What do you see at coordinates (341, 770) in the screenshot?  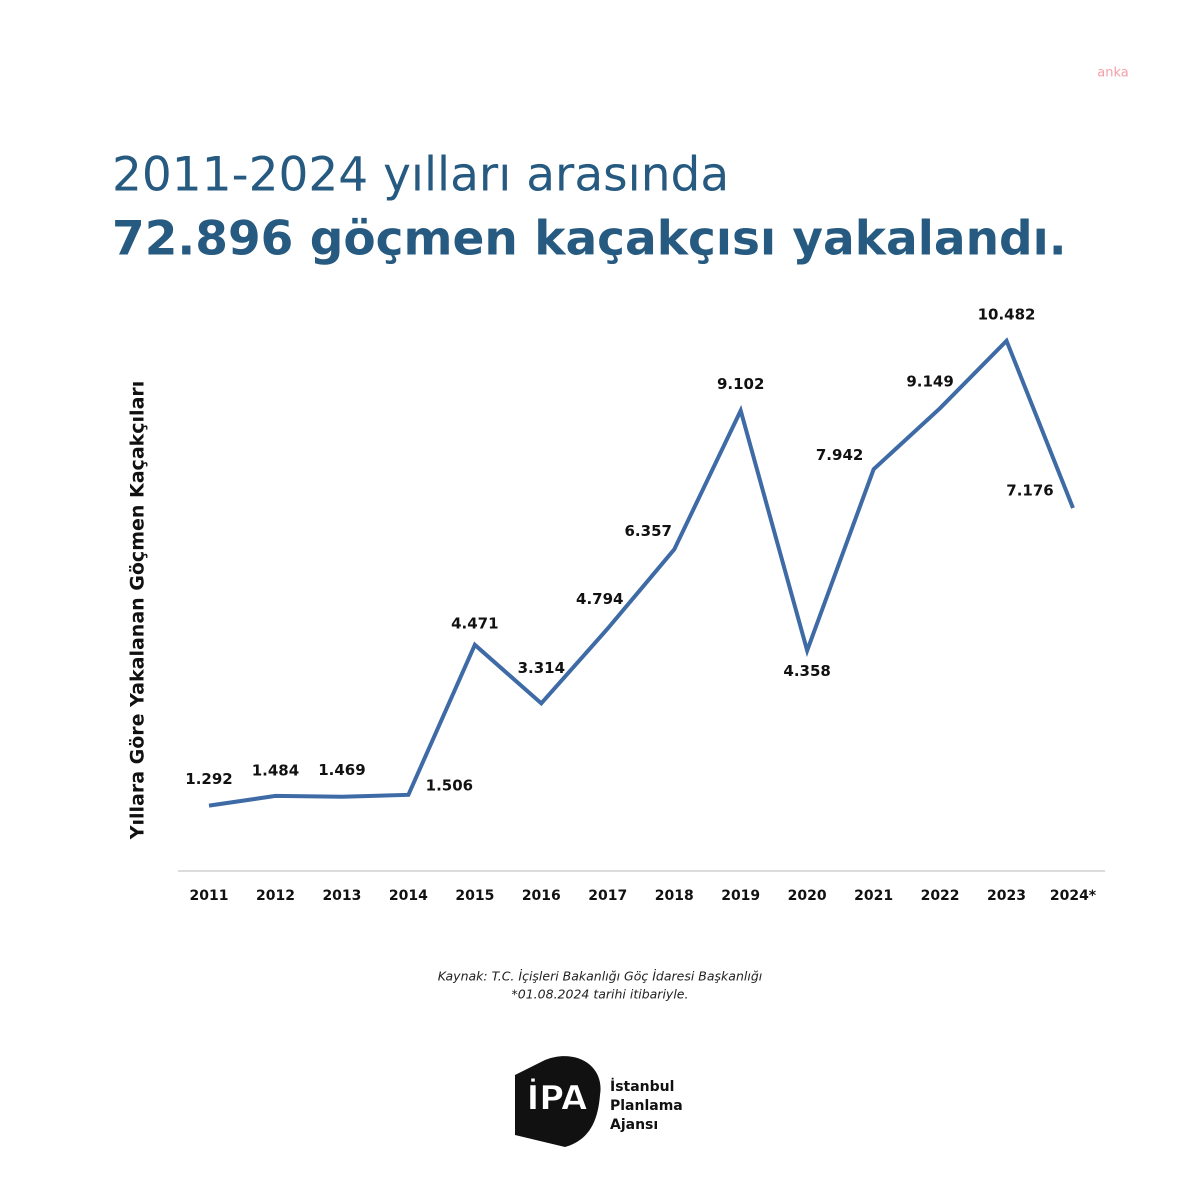 I see `data-label: 1.469` at bounding box center [341, 770].